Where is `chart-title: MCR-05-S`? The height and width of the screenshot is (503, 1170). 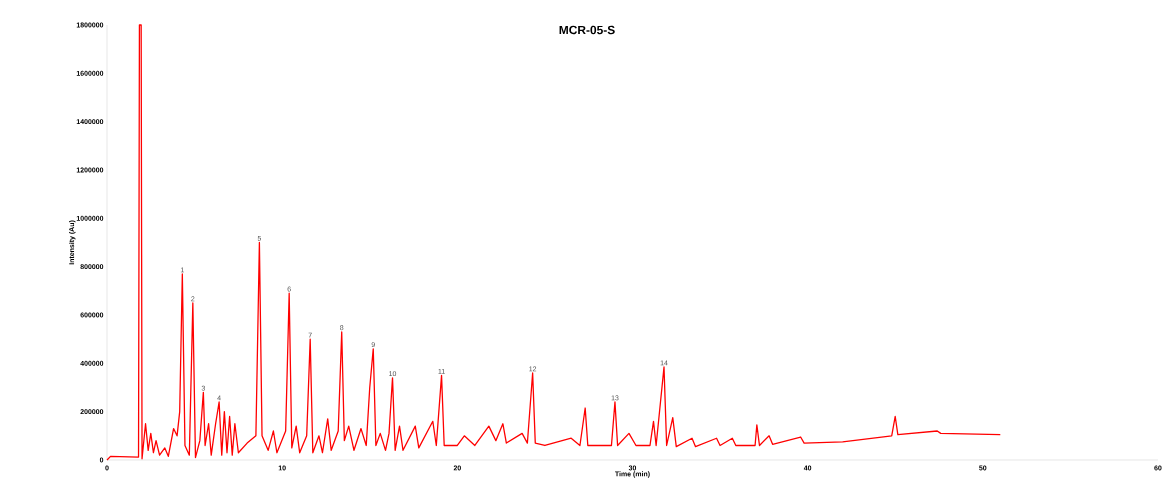
chart-title: MCR-05-S is located at coordinates (587, 30).